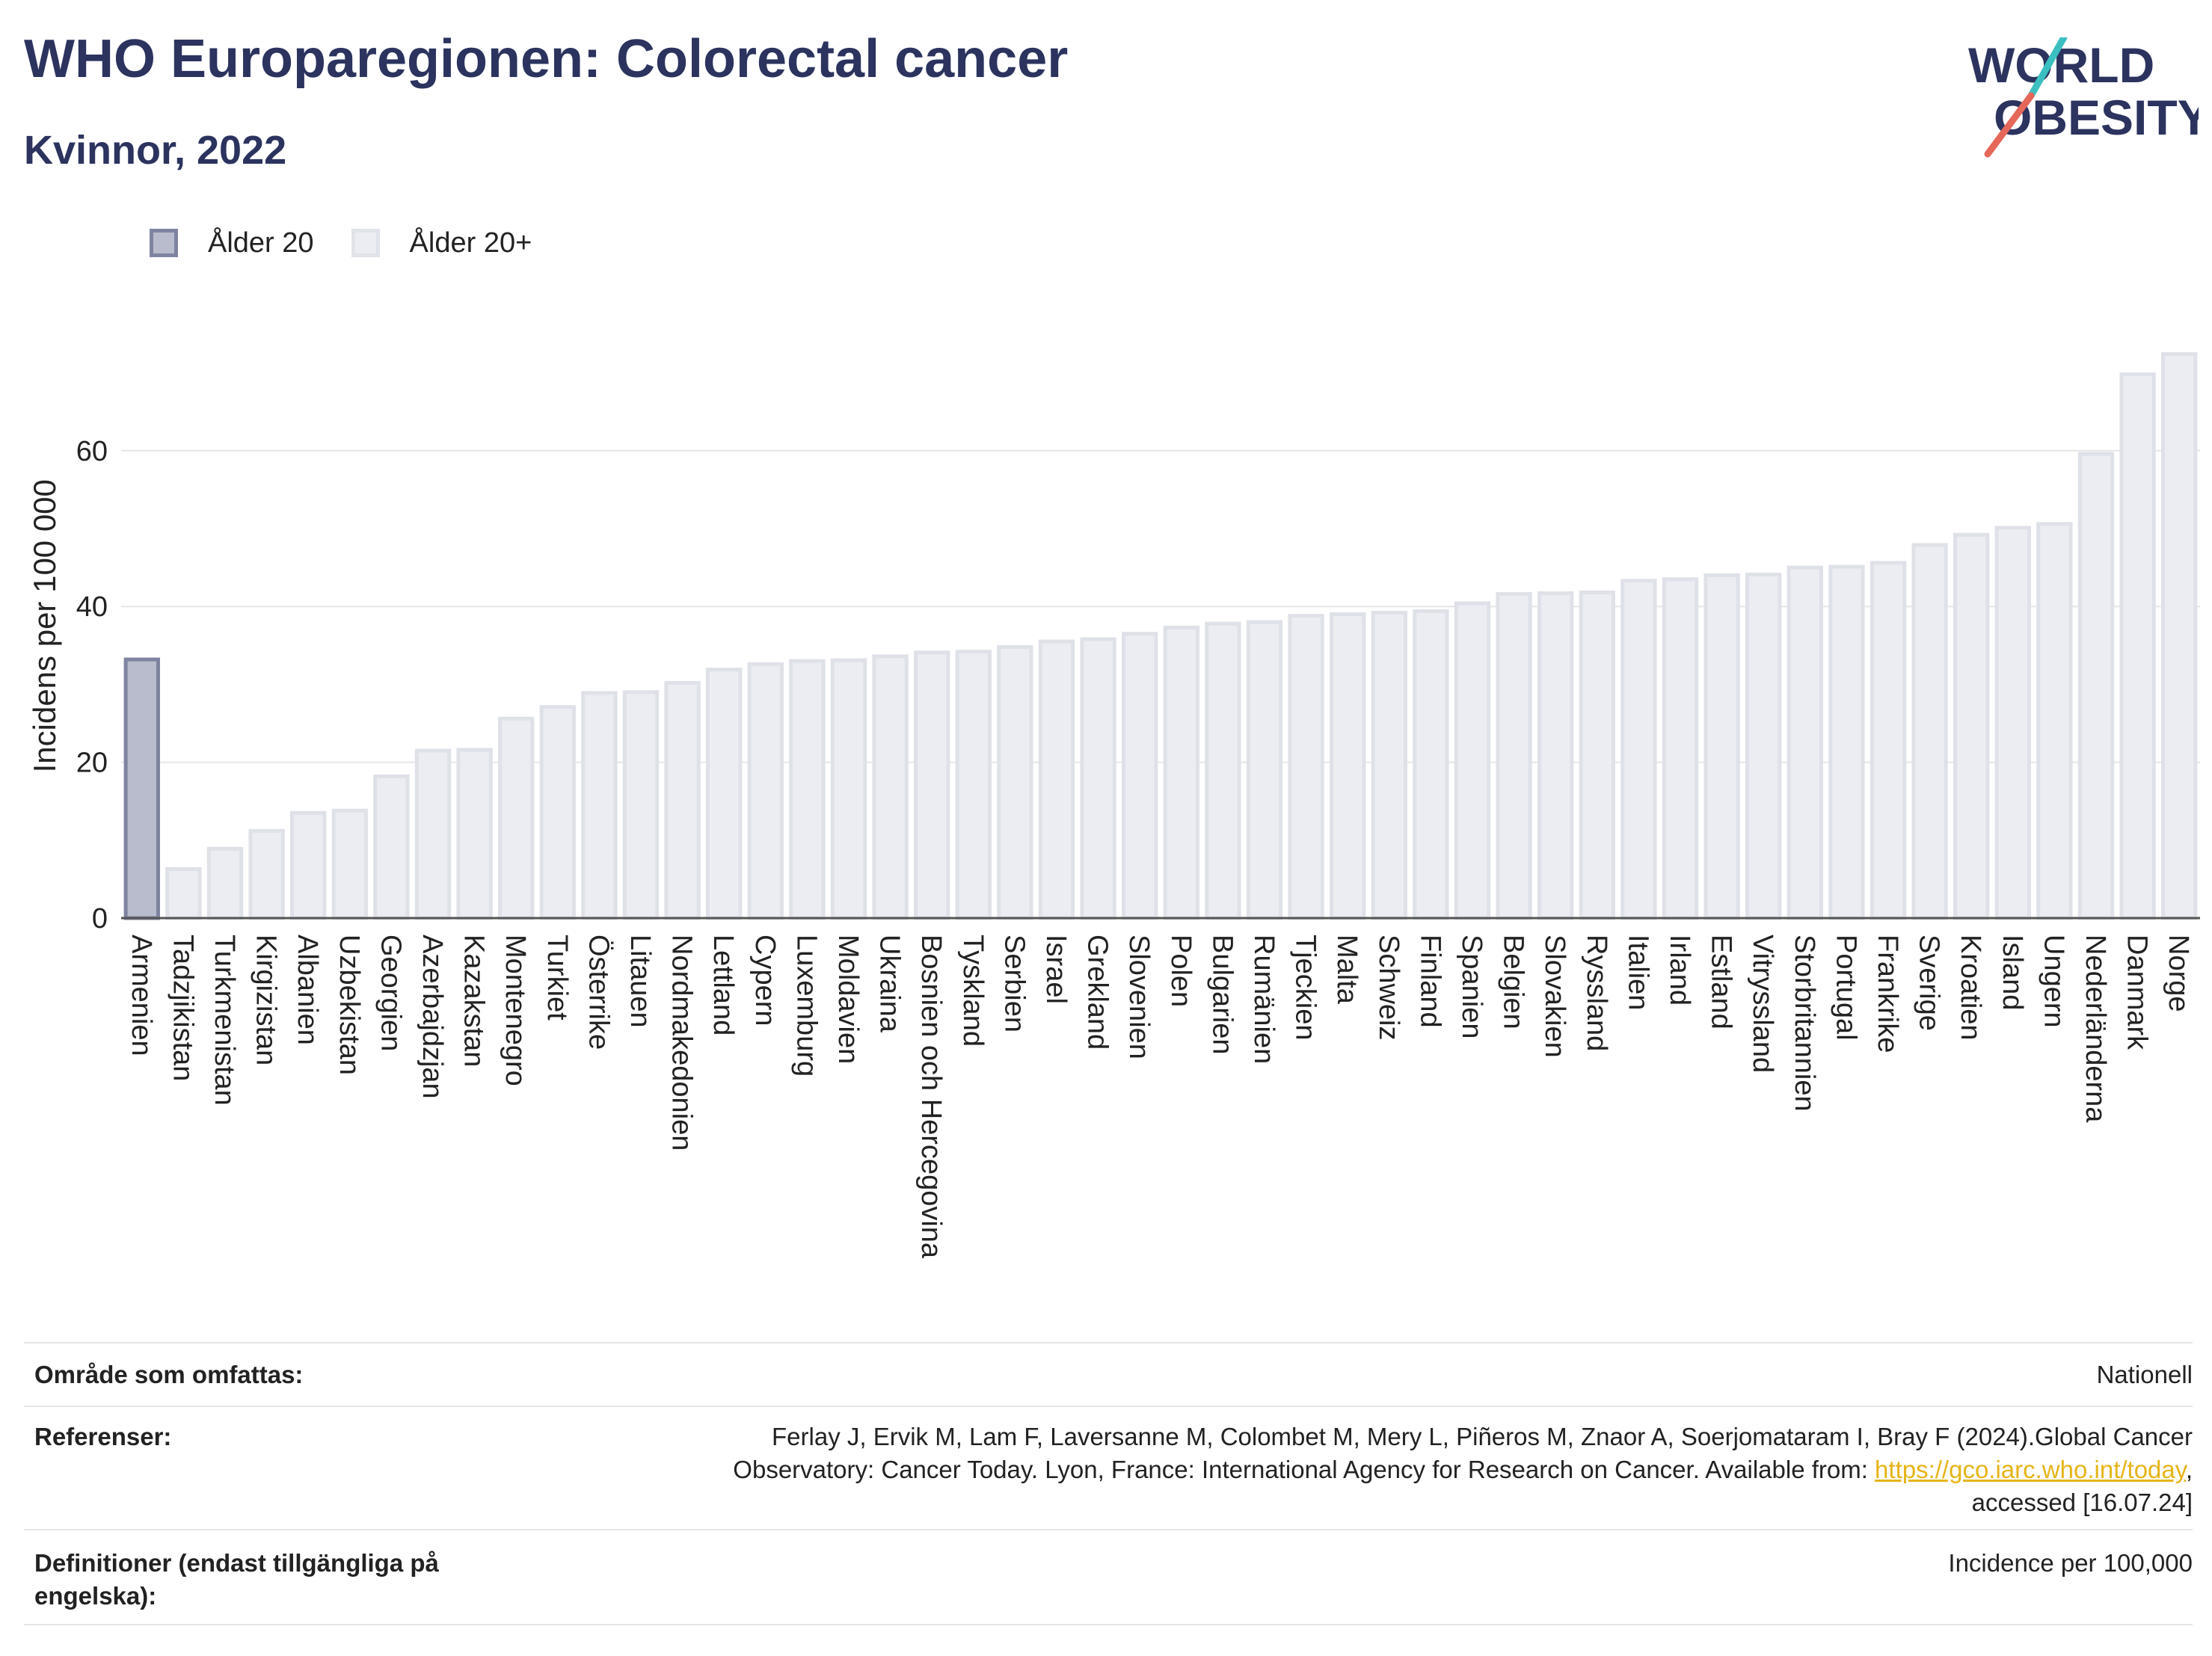 The height and width of the screenshot is (1656, 2212). What do you see at coordinates (2178, 973) in the screenshot?
I see `x-tick-label: Norge` at bounding box center [2178, 973].